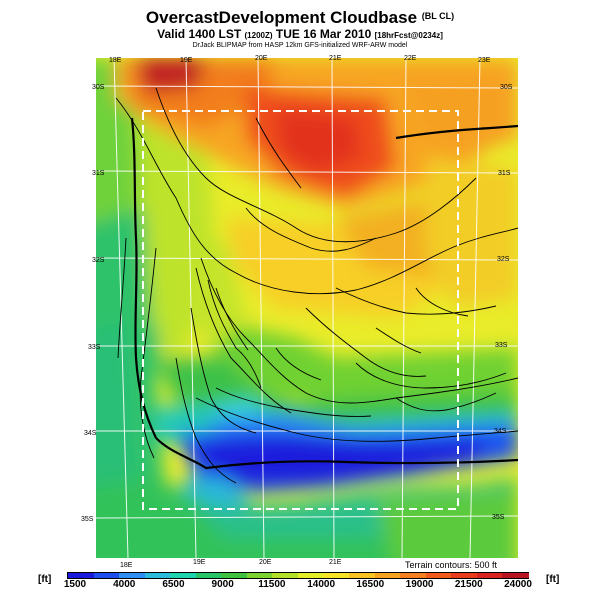 The height and width of the screenshot is (600, 600). I want to click on lon-label-top-3: 20E, so click(261, 58).